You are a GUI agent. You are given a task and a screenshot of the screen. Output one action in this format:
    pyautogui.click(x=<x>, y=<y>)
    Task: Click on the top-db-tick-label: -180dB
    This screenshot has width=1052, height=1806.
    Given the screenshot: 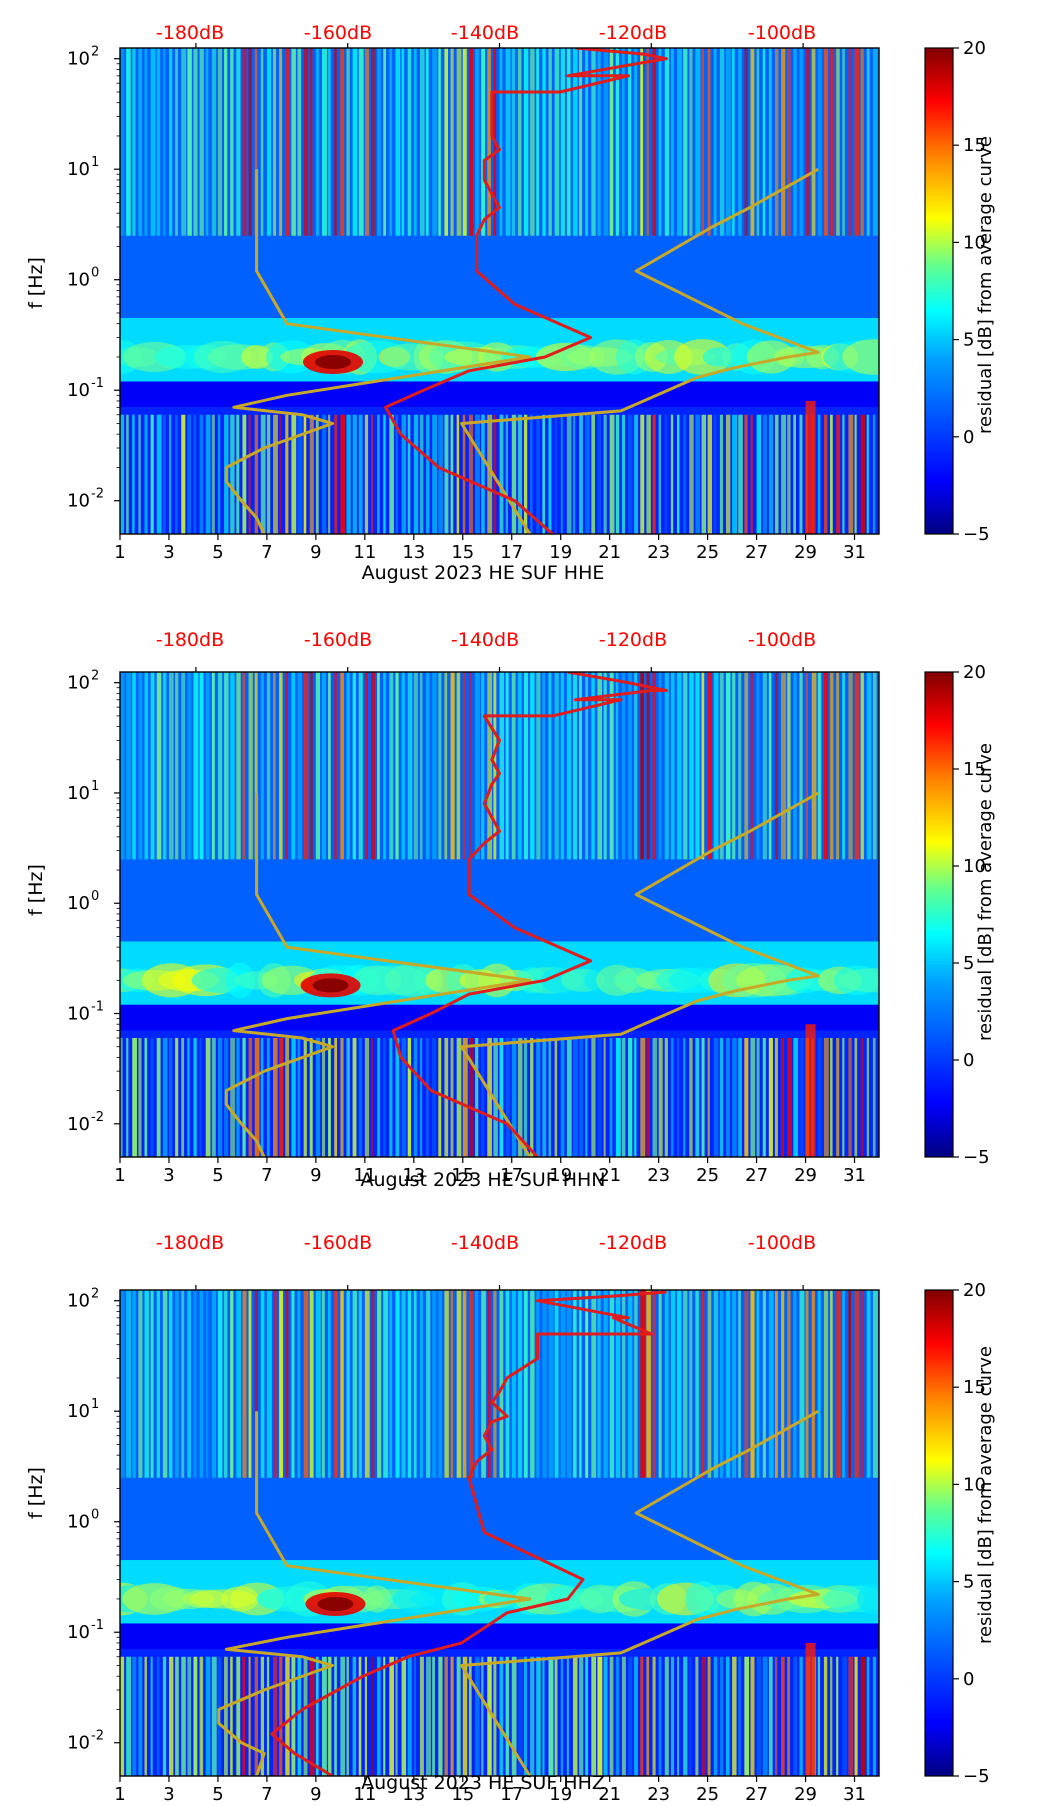 What is the action you would take?
    pyautogui.click(x=190, y=33)
    